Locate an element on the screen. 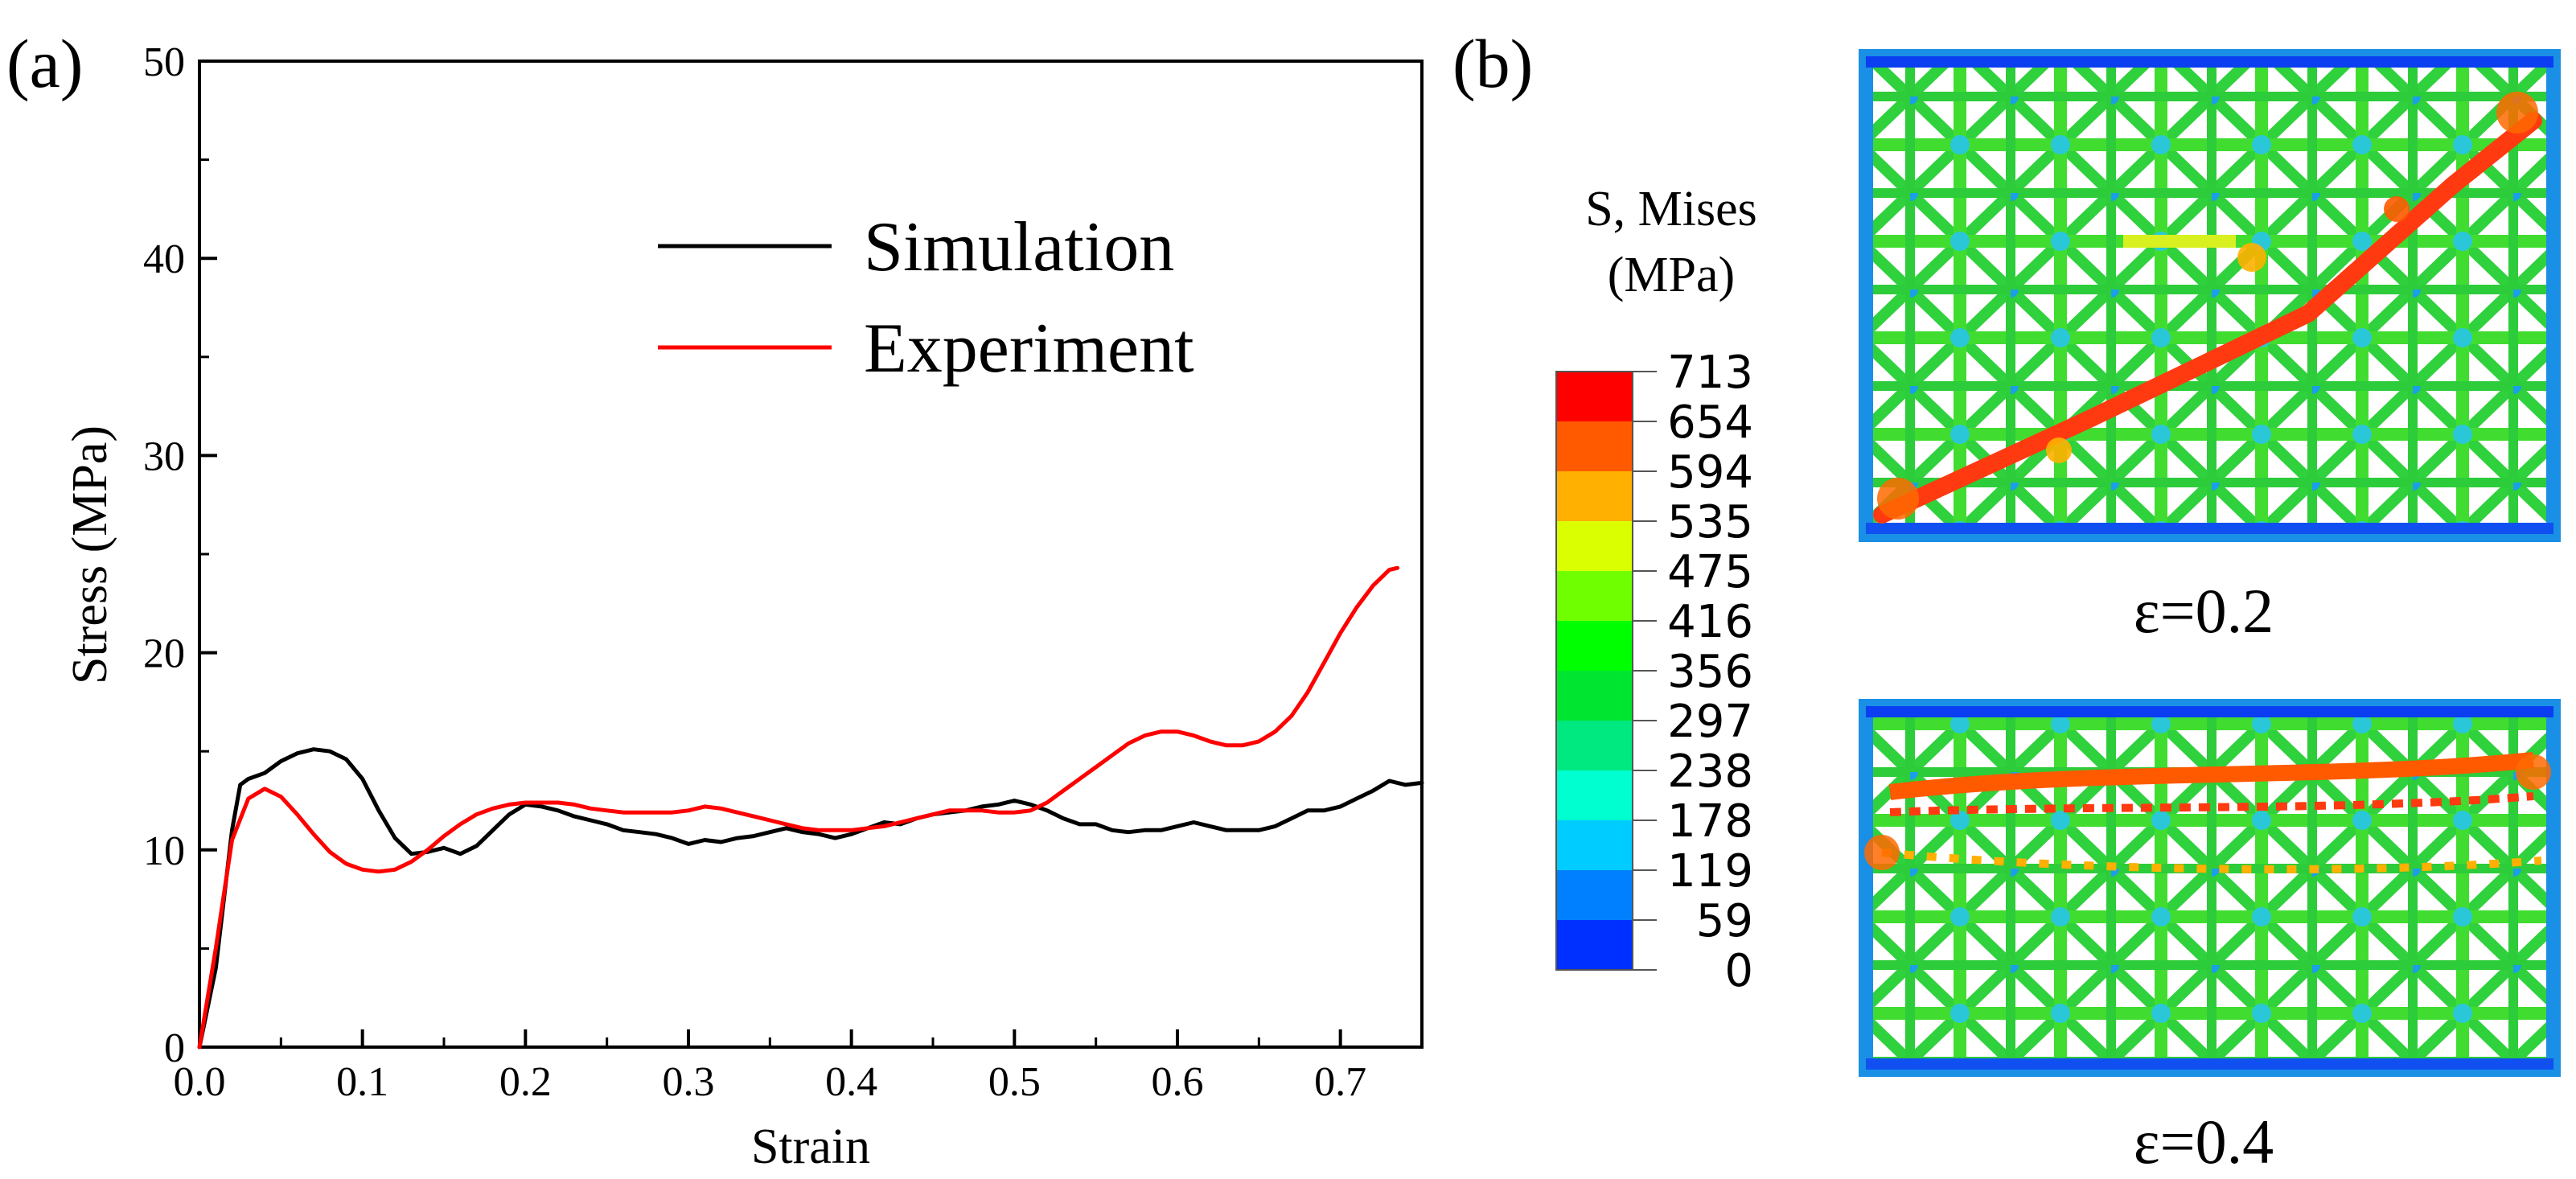 Image resolution: width=2576 pixels, height=1179 pixels. y-axis-label: Stress (MPa) is located at coordinates (90, 554).